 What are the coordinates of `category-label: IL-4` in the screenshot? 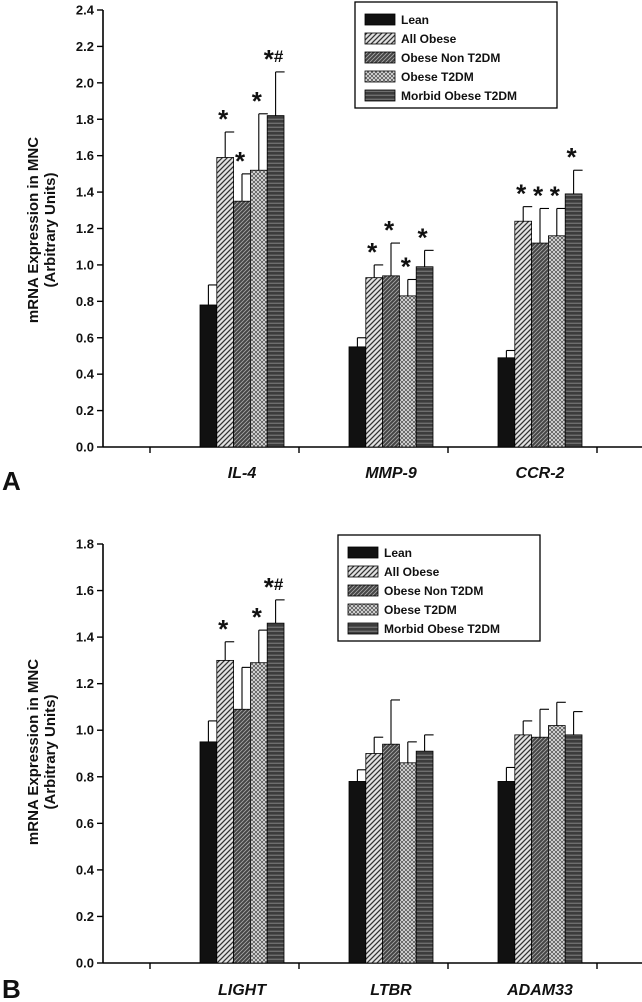 It's located at (242, 473).